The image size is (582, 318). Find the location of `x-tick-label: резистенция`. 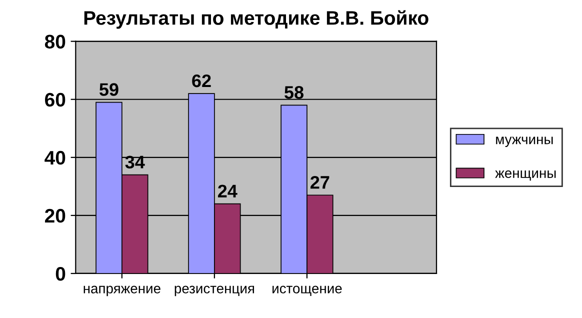

x-tick-label: резистенция is located at coordinates (214, 291).